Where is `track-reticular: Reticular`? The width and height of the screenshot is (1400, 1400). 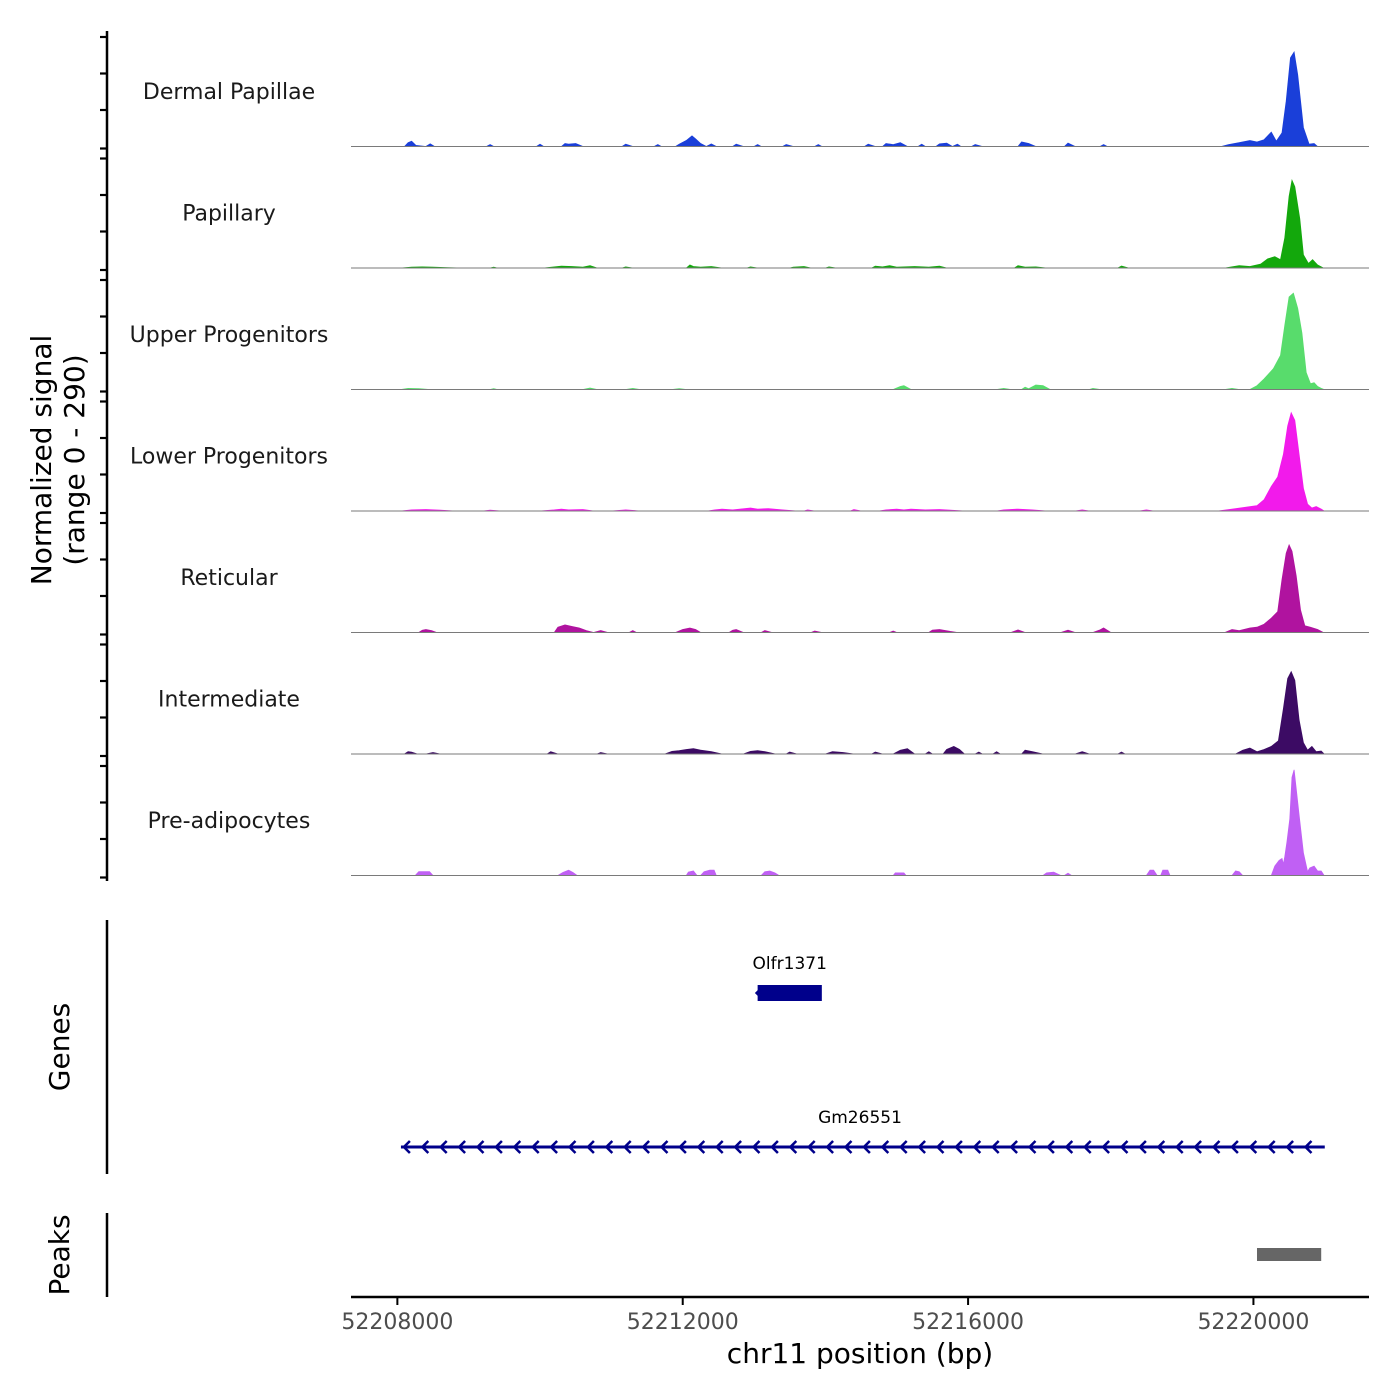
track-reticular: Reticular is located at coordinates (774, 588).